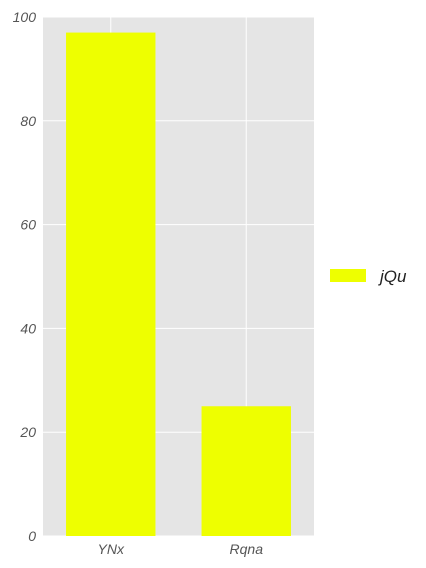 This screenshot has width=426, height=568. What do you see at coordinates (111, 549) in the screenshot?
I see `x-tick-label: YNx` at bounding box center [111, 549].